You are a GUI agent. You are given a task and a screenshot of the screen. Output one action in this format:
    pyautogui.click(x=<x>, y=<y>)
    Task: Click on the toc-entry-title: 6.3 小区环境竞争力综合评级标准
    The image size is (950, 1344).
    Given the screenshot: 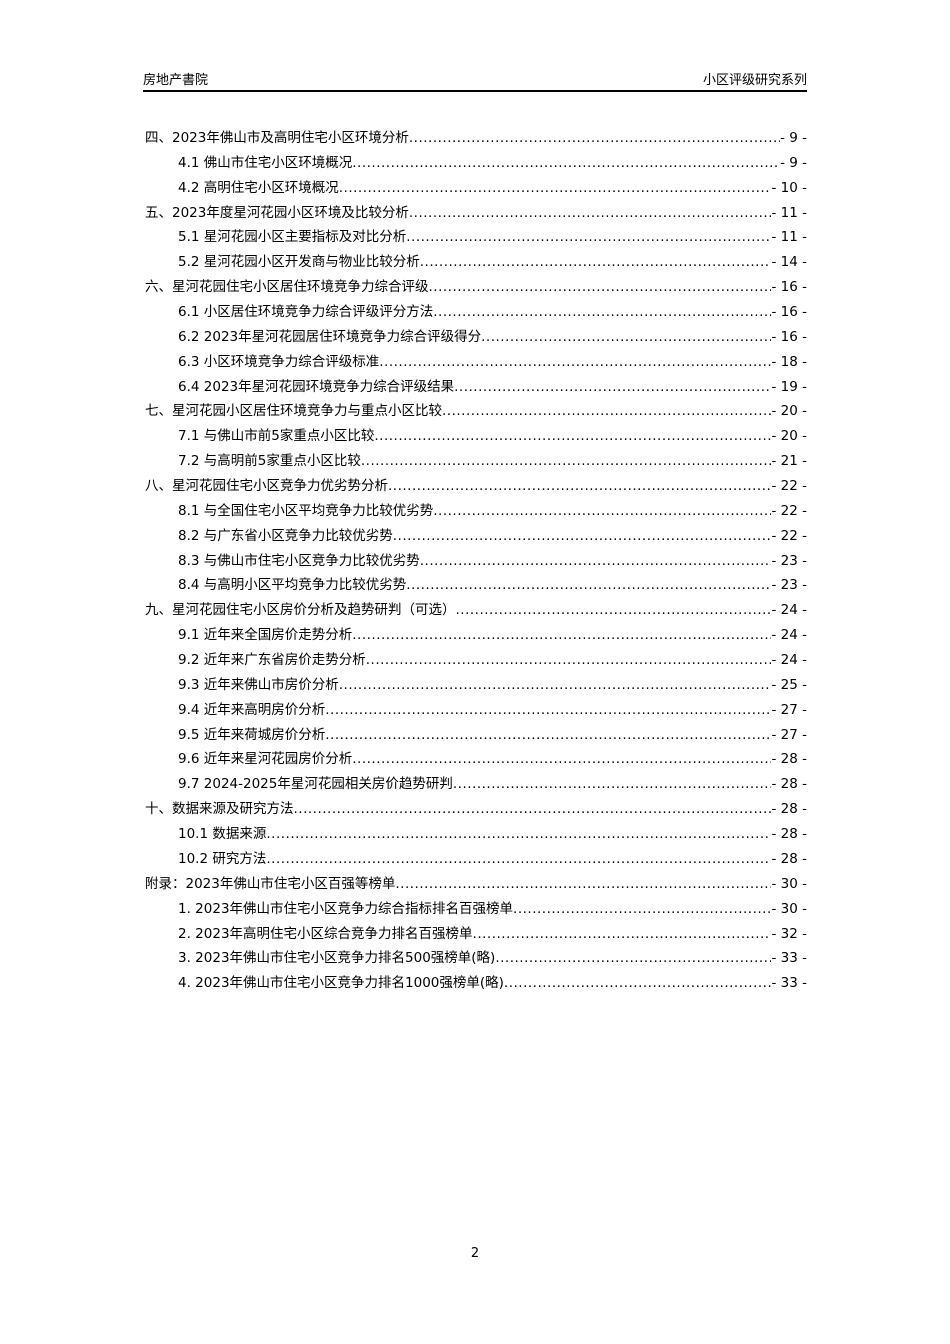 What is the action you would take?
    pyautogui.click(x=279, y=361)
    